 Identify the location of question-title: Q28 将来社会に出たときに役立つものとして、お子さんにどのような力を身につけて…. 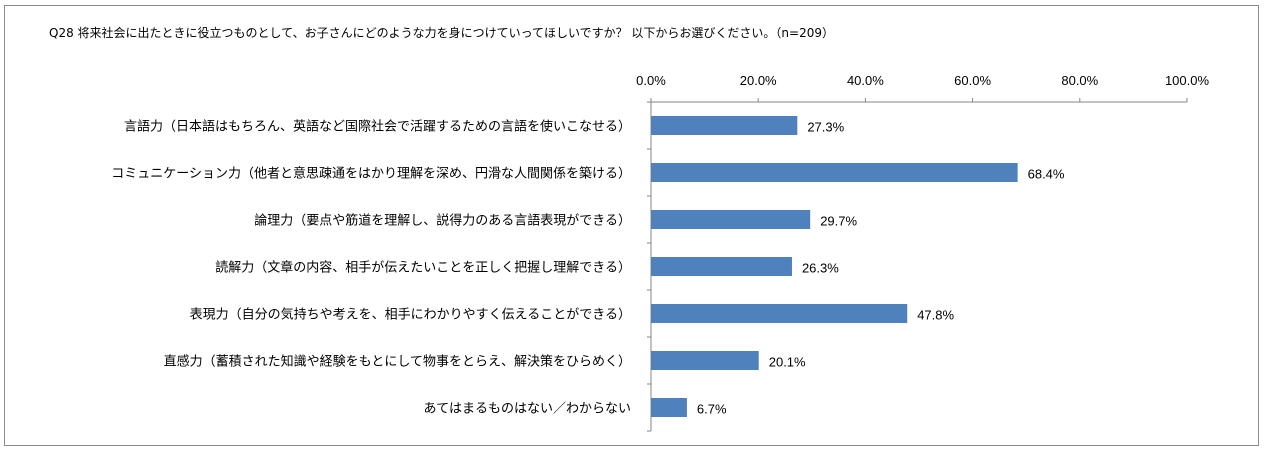
(441, 33).